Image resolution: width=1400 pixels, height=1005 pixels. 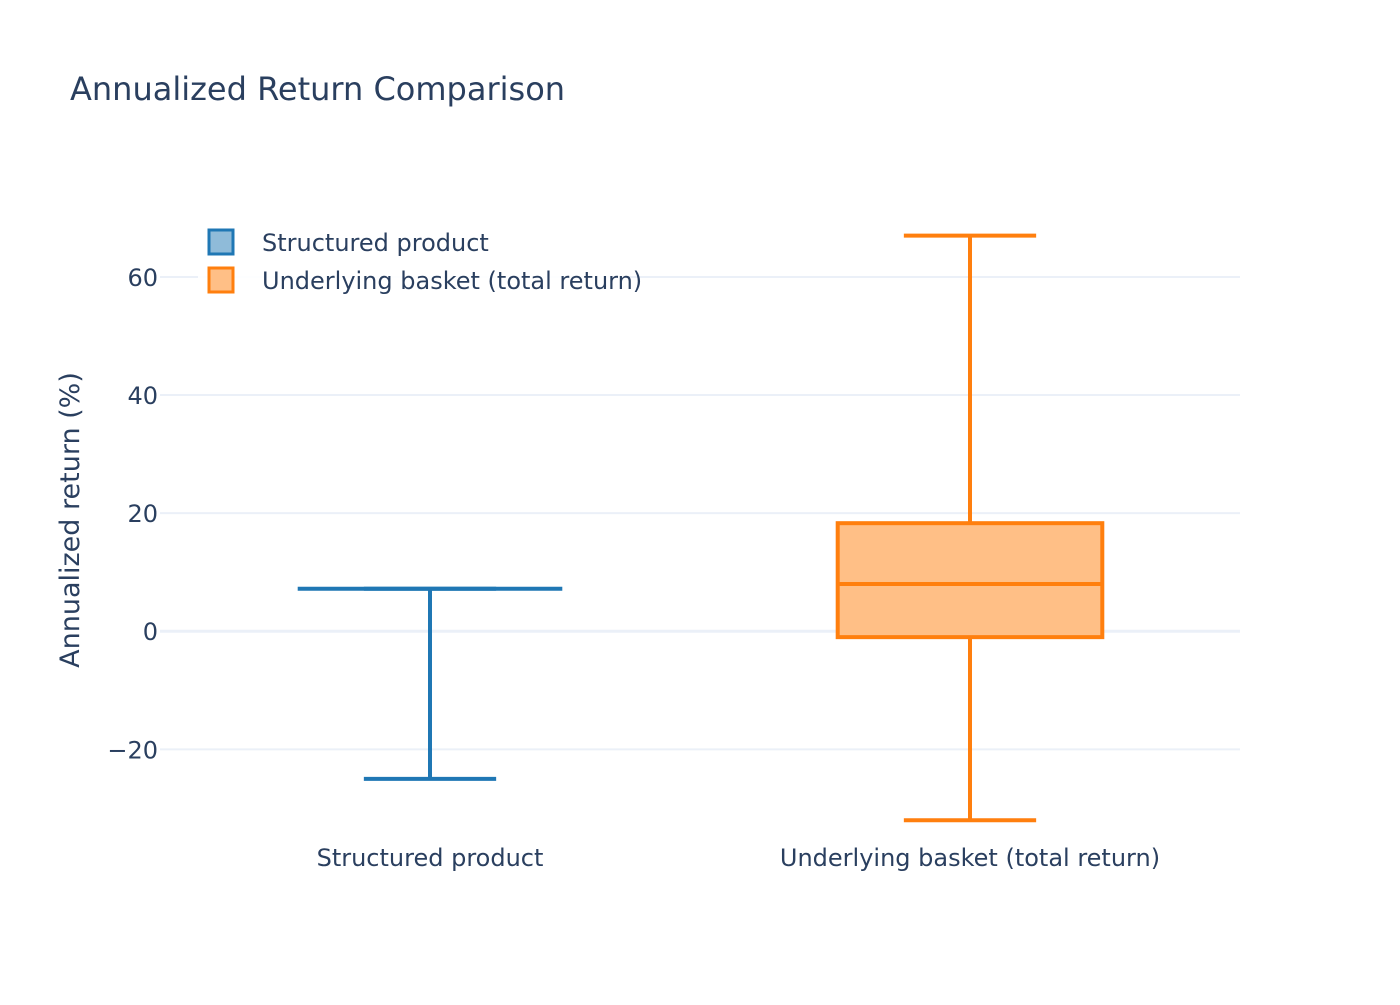 I want to click on y-tick-label: 0, so click(x=150, y=632).